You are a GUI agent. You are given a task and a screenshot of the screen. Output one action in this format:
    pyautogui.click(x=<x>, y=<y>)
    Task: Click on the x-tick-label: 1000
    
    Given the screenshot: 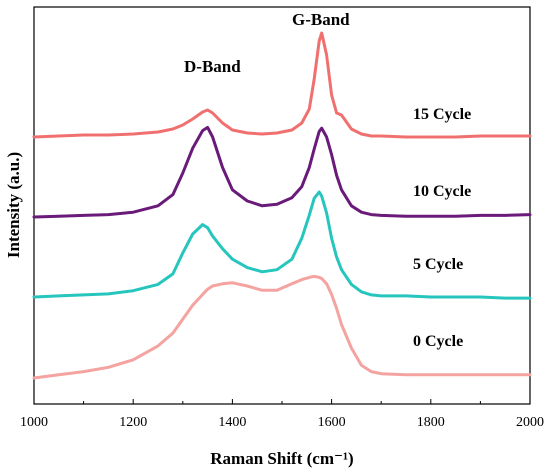 What is the action you would take?
    pyautogui.click(x=34, y=422)
    